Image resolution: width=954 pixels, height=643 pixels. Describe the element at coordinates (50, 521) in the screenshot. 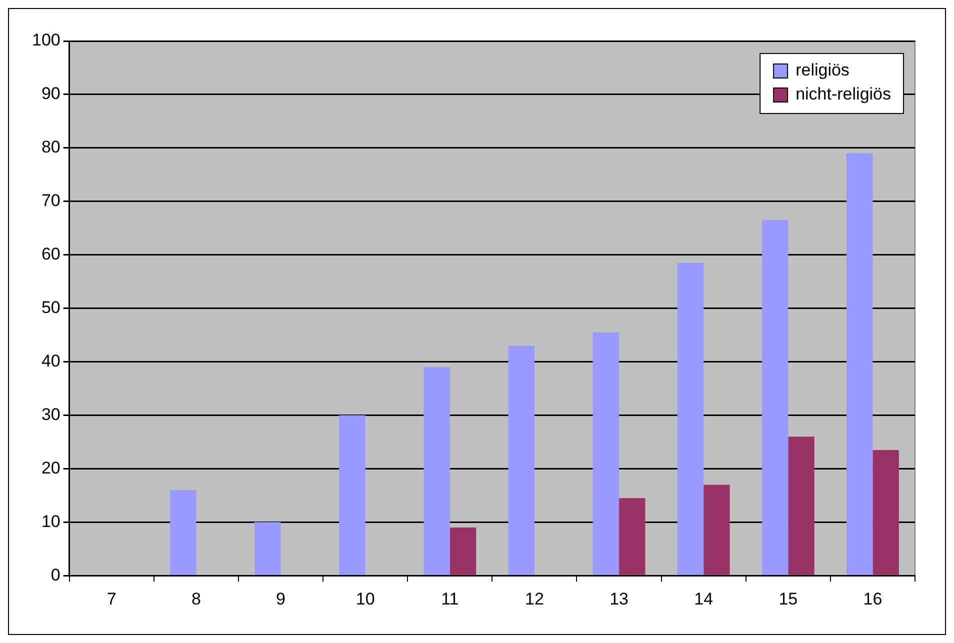

I see `y-tick-label: 10` at that location.